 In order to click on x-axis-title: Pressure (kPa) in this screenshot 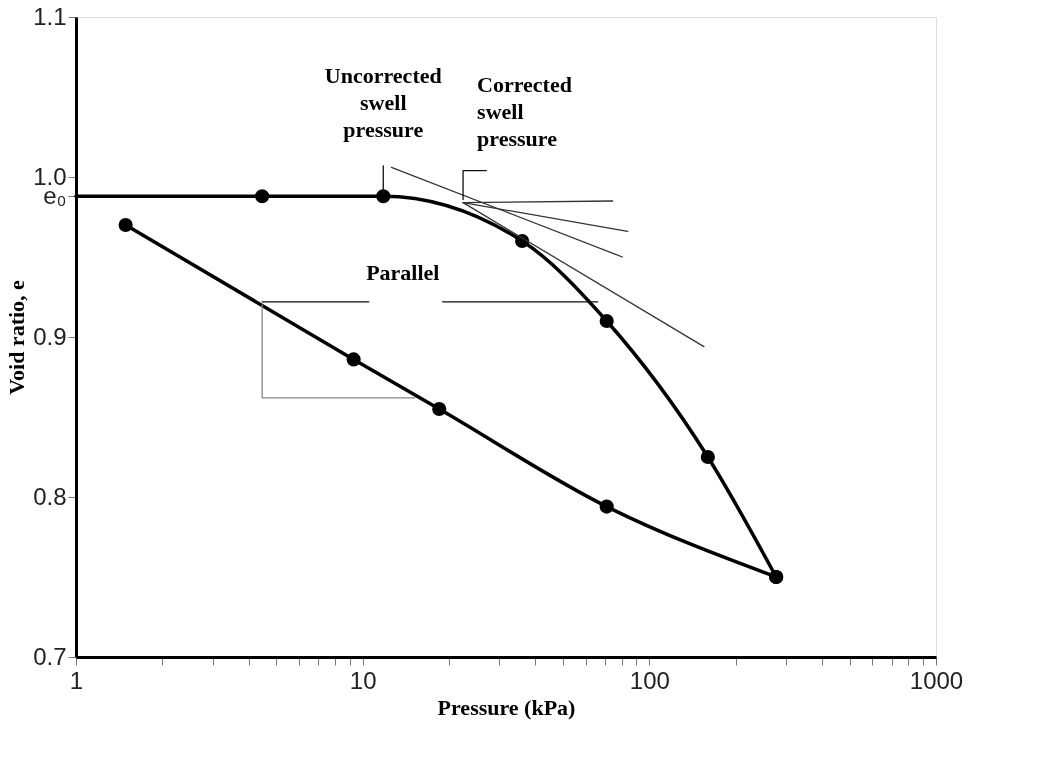, I will do `click(506, 707)`.